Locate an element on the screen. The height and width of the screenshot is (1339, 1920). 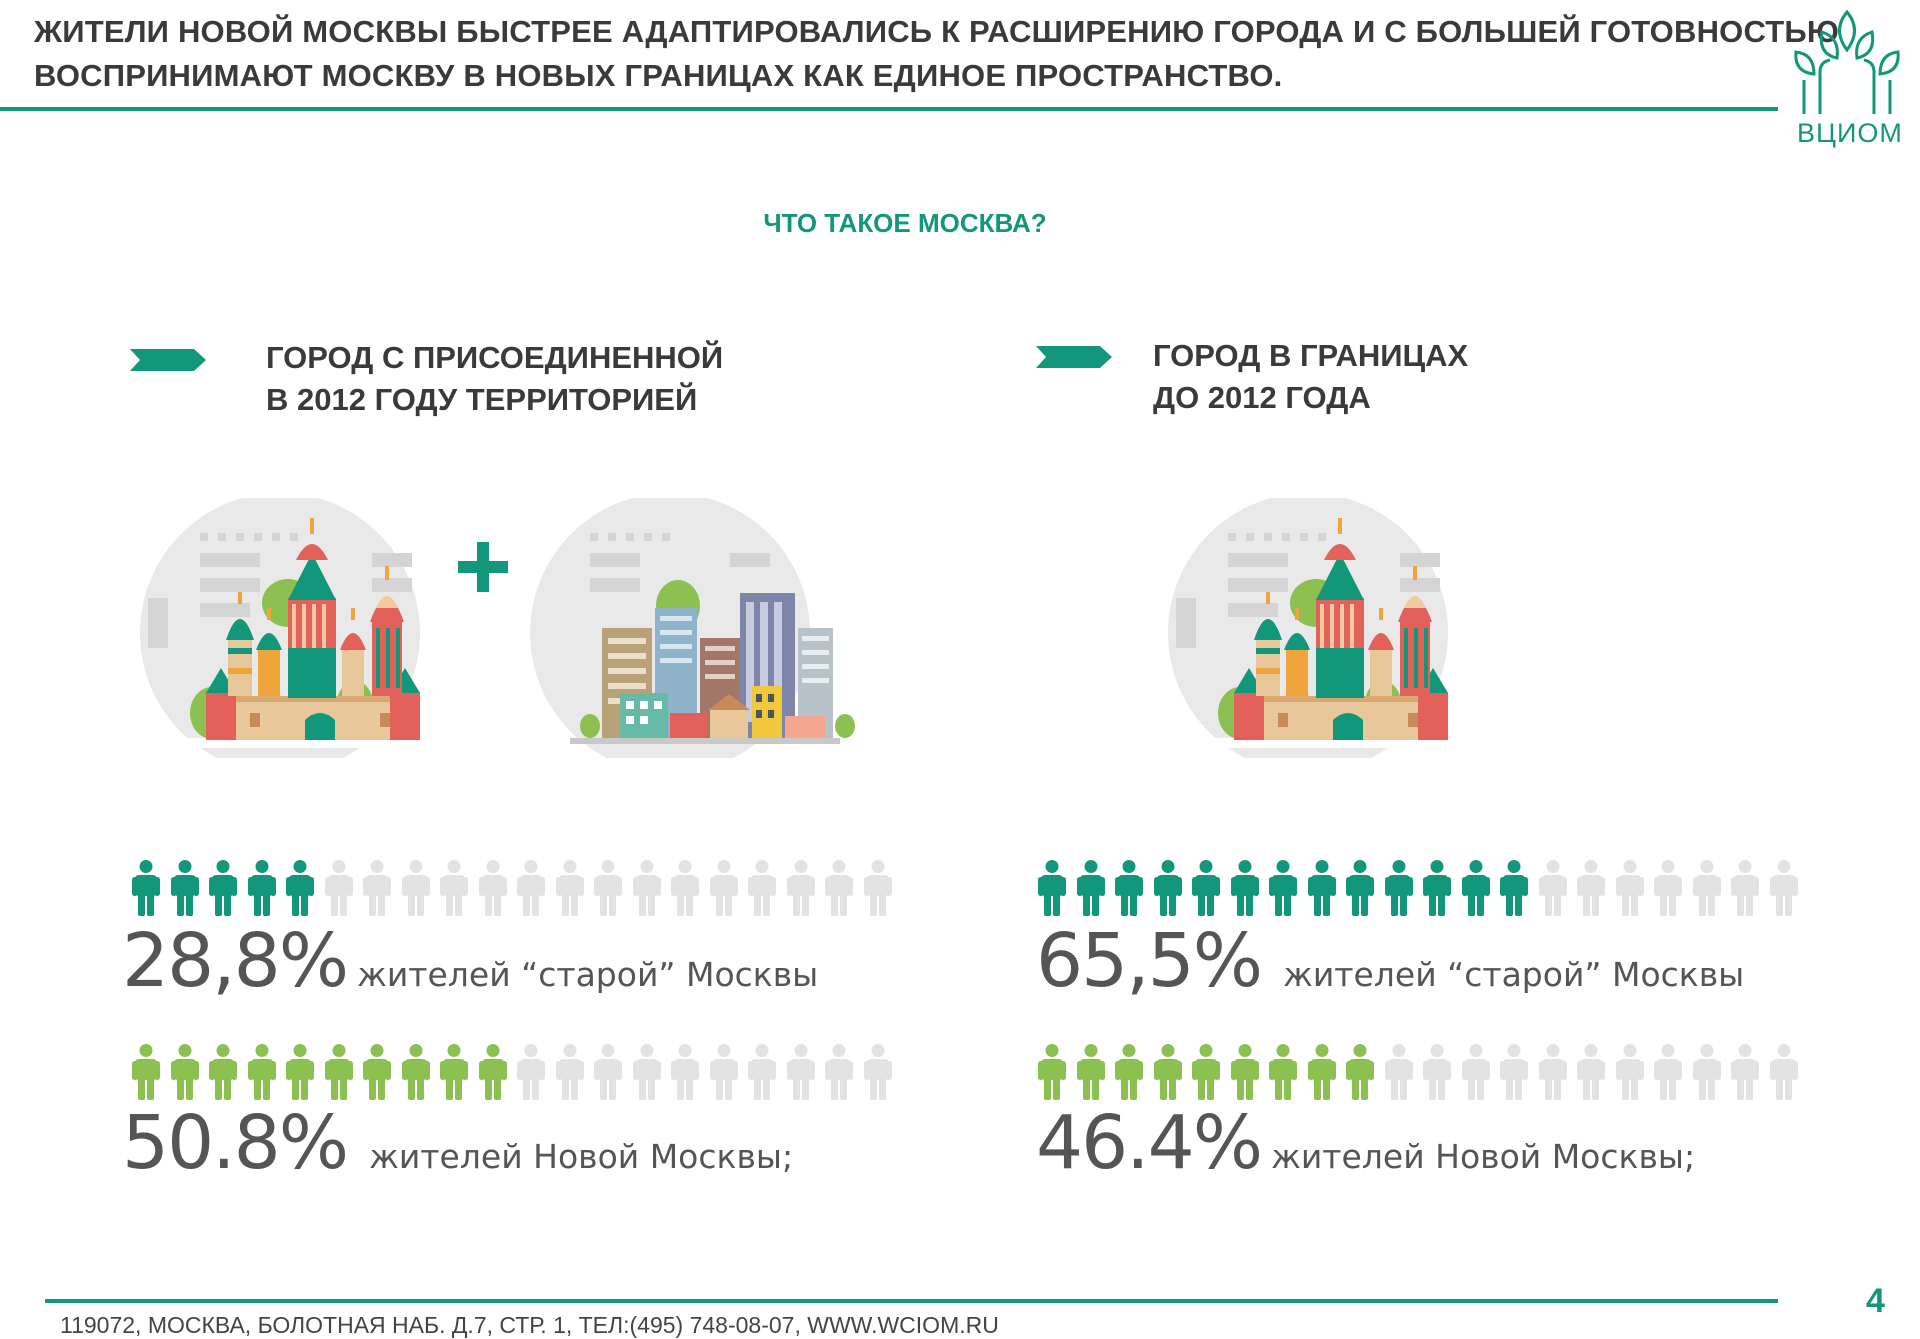
stat-old-right: 65,5% жителей “старой” Москвы is located at coordinates (1390, 961).